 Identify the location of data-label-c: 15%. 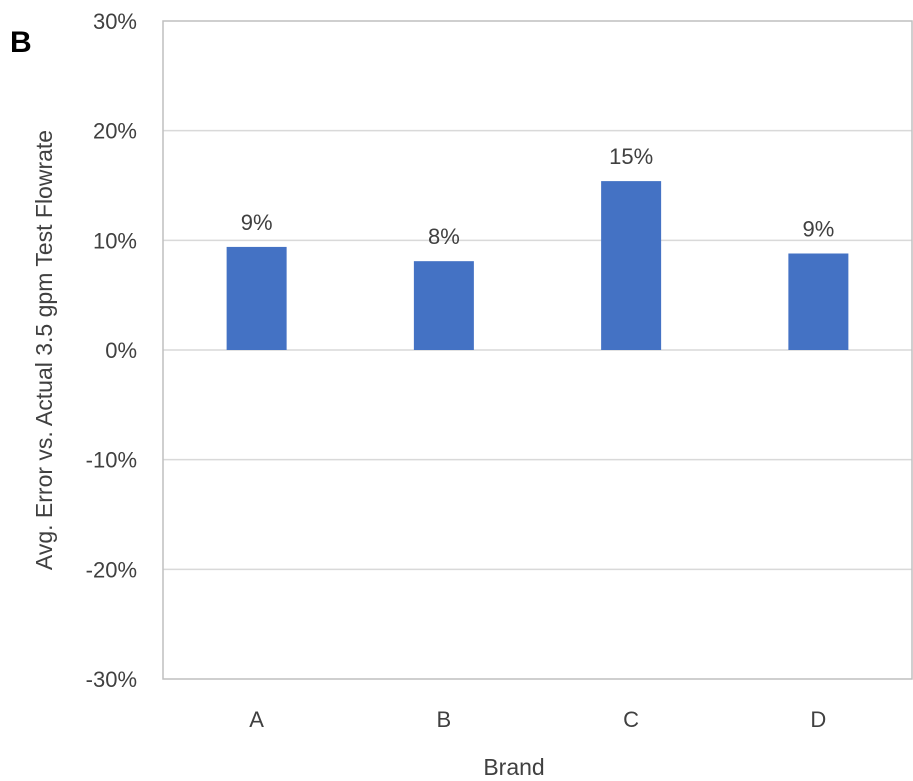
(631, 156).